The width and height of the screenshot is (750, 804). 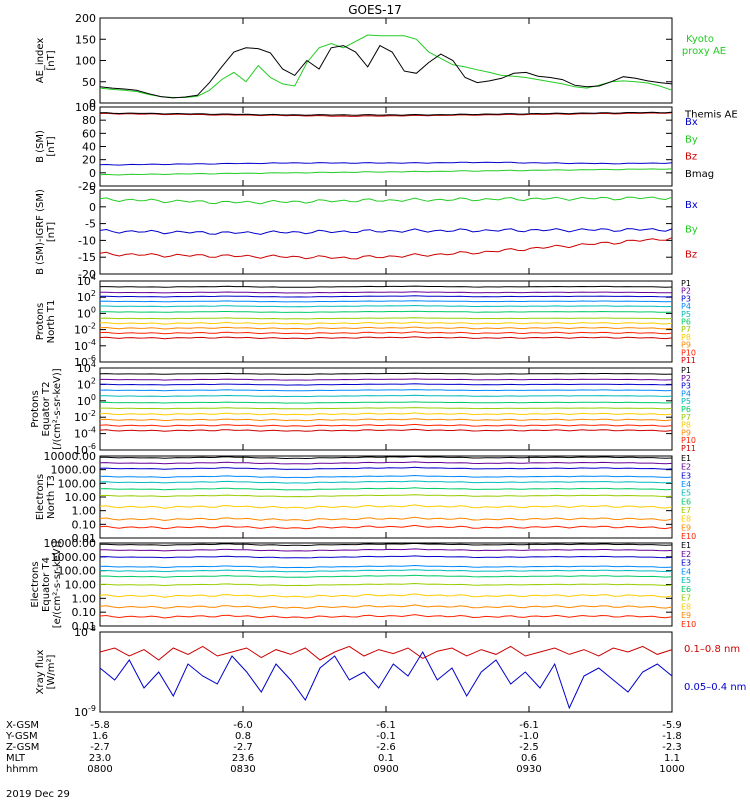 I want to click on legend-label: Themis AE, so click(x=711, y=115).